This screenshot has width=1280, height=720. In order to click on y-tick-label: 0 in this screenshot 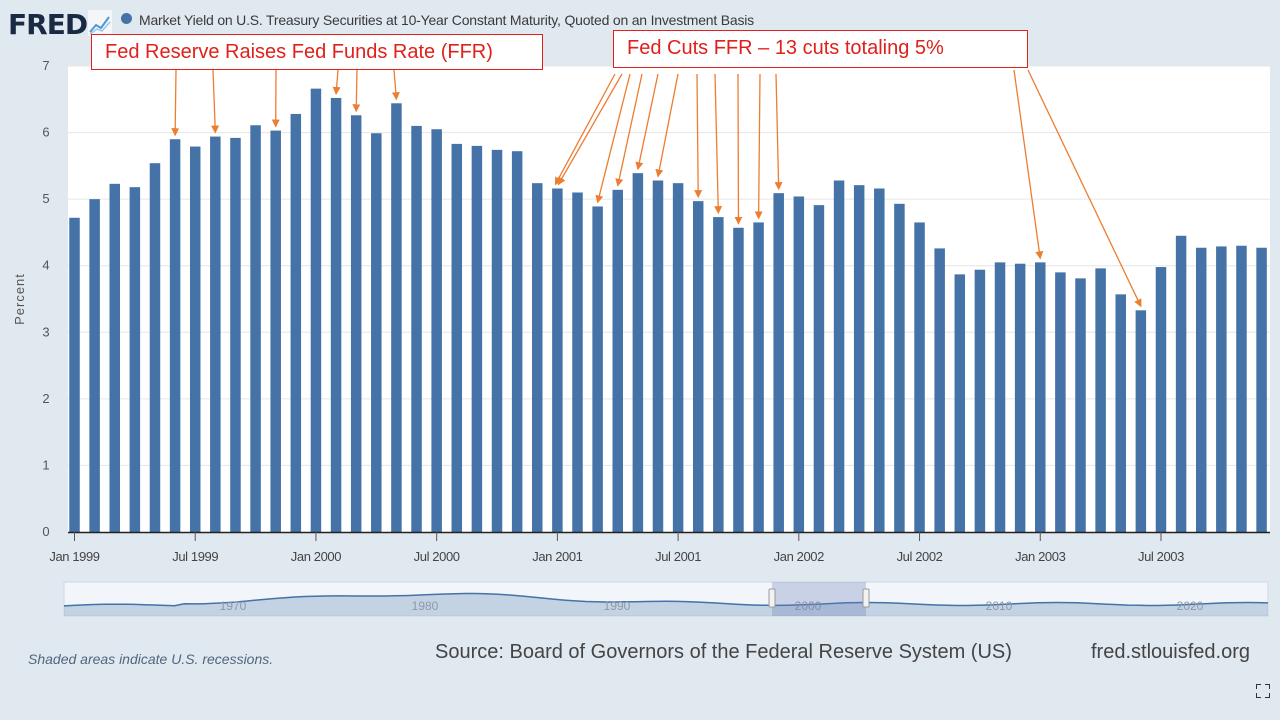, I will do `click(45, 531)`.